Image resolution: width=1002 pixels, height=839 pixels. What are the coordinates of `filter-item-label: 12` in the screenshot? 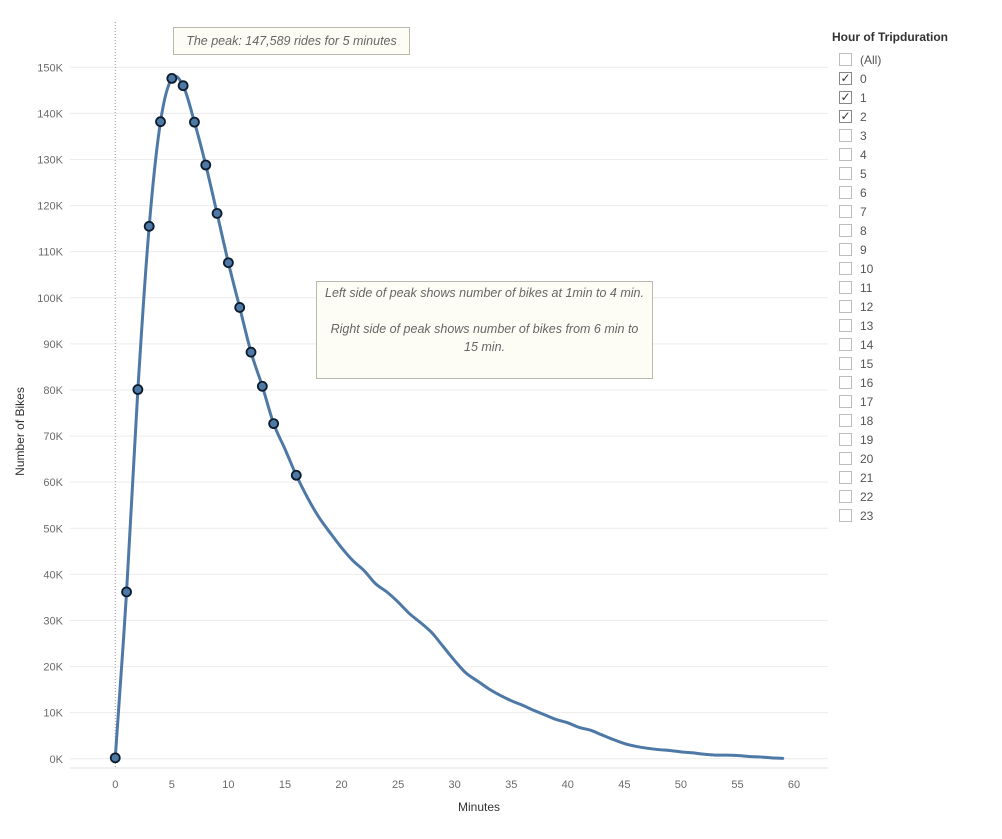 It's located at (867, 306).